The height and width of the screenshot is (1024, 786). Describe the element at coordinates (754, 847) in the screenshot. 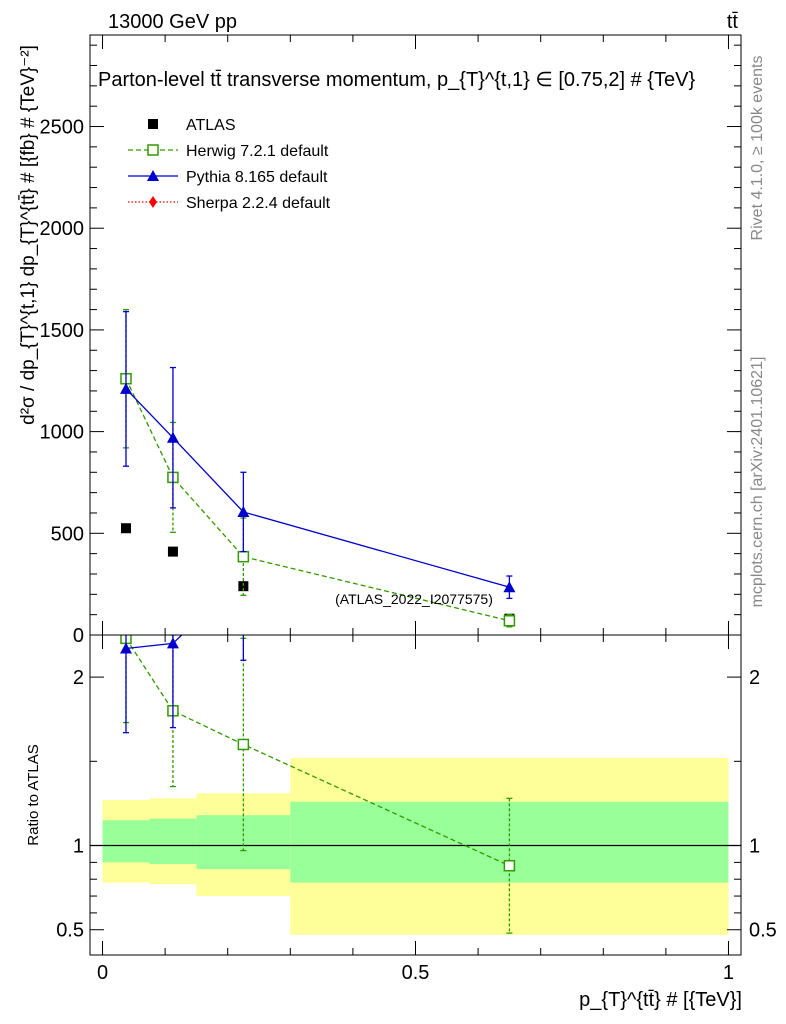

I see `ratio-ytick-label-right-1: 1` at that location.